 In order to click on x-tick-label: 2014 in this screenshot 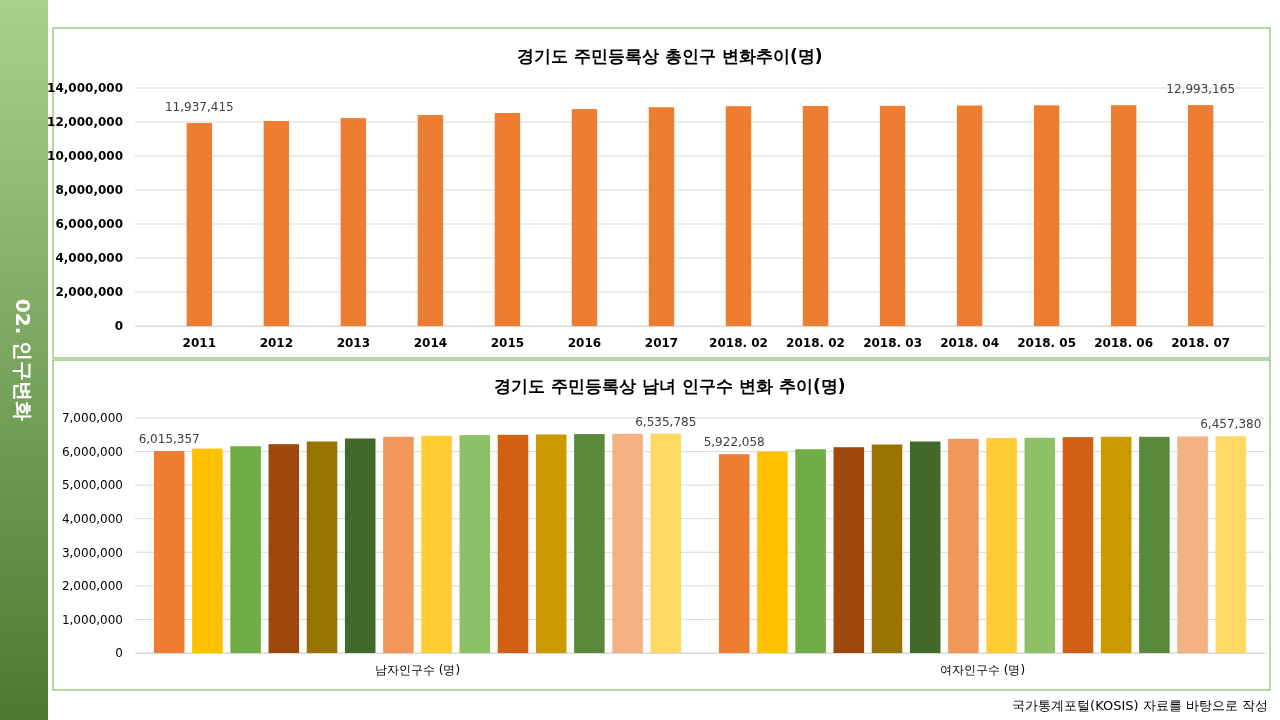, I will do `click(430, 342)`.